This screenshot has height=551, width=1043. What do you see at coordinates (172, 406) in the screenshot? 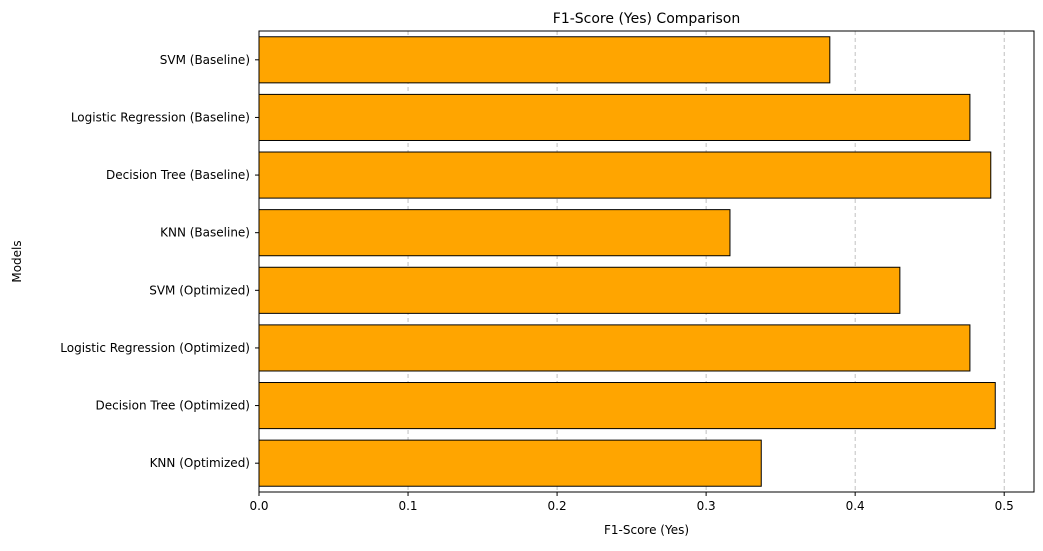
I see `y-tick-label: Decision Tree (Optimized)` at bounding box center [172, 406].